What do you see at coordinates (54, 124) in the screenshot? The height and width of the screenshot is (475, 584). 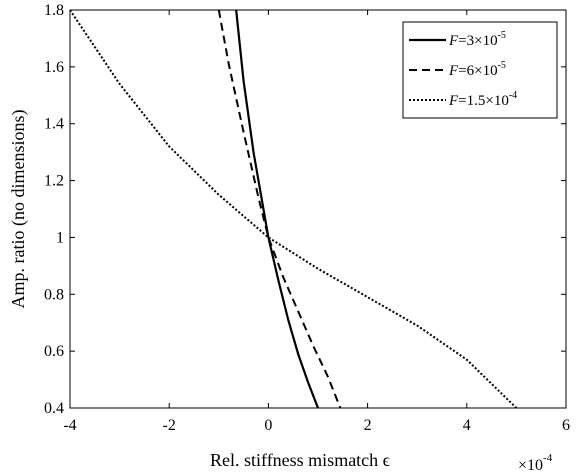 I see `y-tick-label: 1.4` at bounding box center [54, 124].